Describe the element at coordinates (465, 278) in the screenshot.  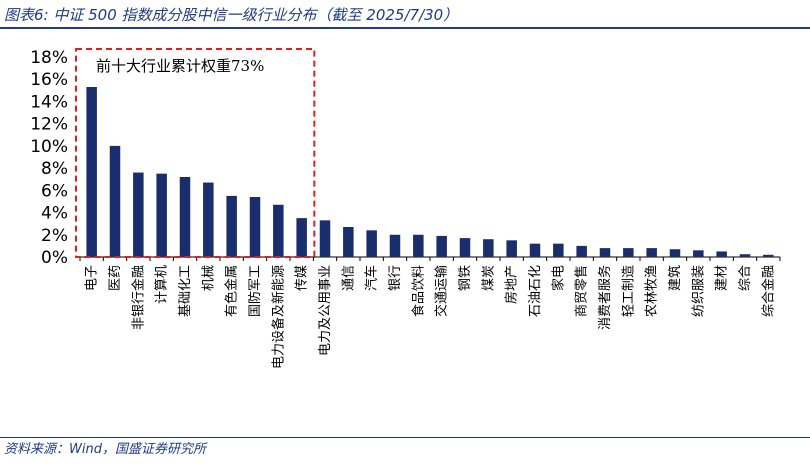
I see `category-label: 钢铁` at that location.